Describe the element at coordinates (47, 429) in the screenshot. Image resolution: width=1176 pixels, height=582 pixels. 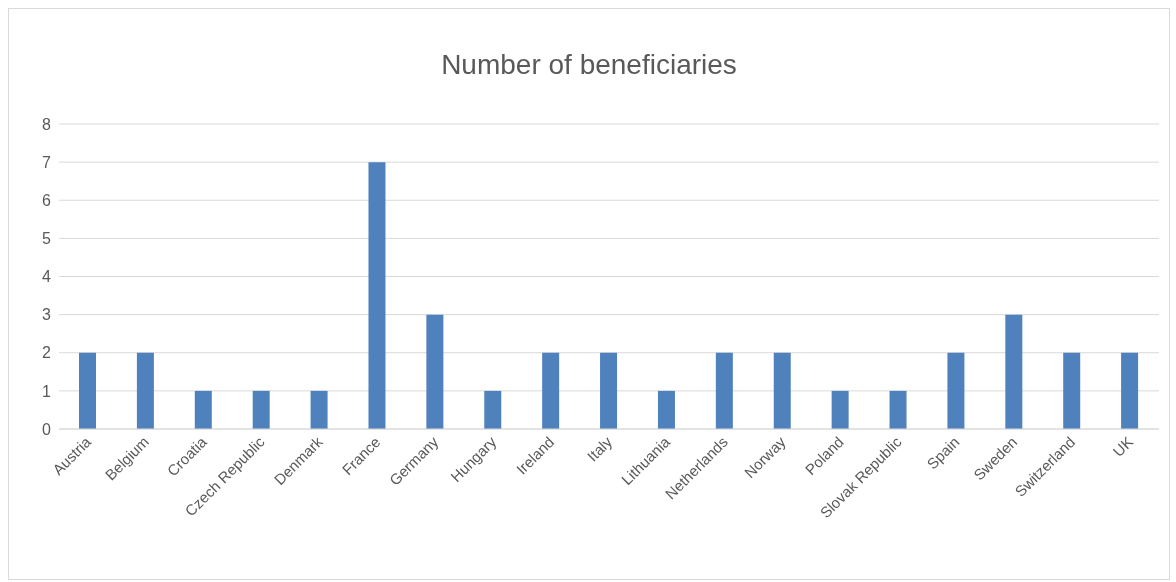
I see `y-tick-label: 0` at that location.